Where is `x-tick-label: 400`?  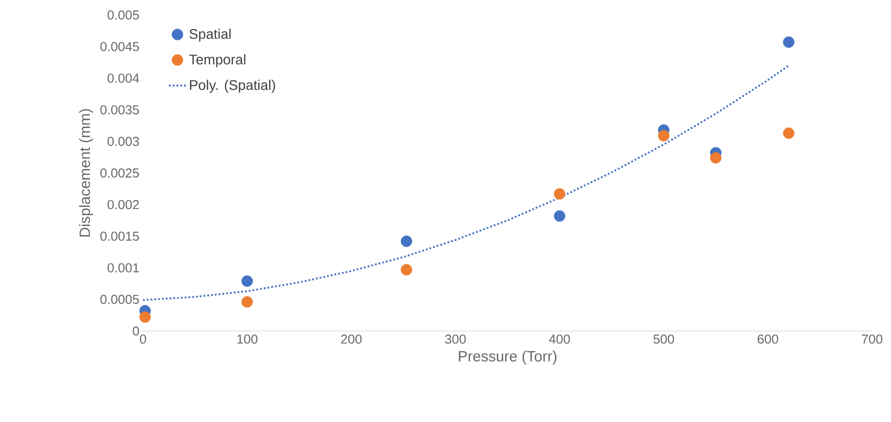 x-tick-label: 400 is located at coordinates (559, 339).